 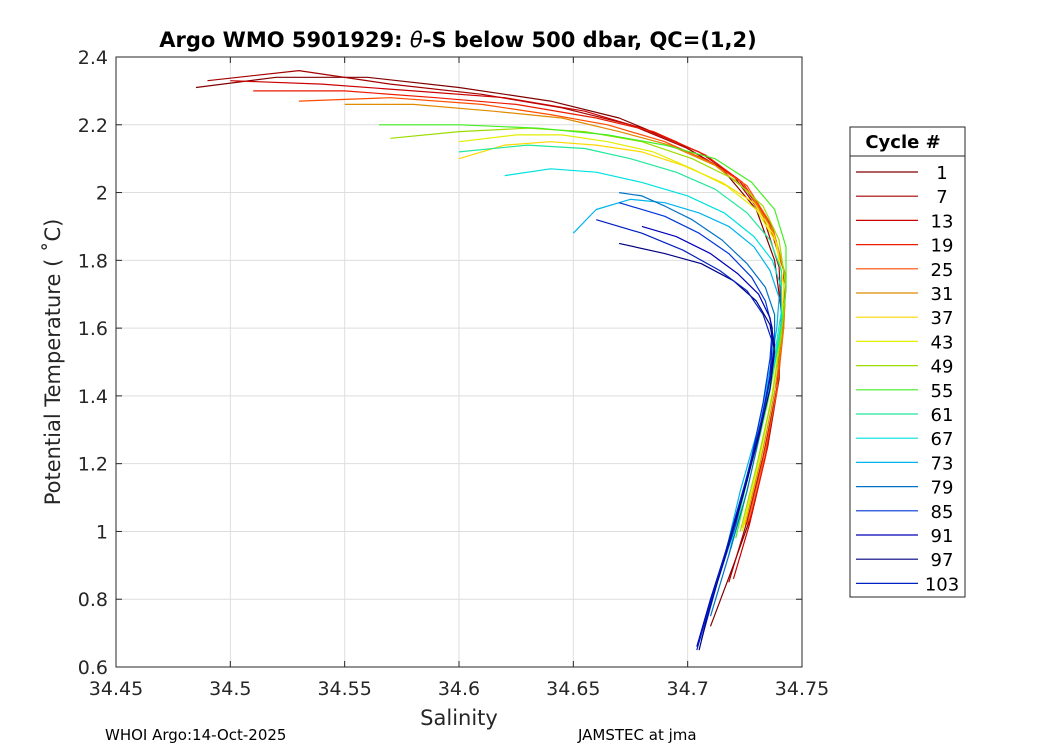 I want to click on y-axis-label: Potential Temperature ( ˚C), so click(x=53, y=362).